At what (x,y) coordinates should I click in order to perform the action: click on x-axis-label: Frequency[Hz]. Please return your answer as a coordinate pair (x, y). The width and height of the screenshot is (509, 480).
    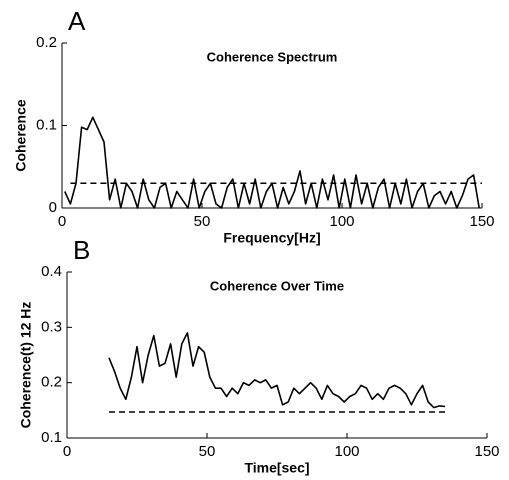
    Looking at the image, I should click on (271, 238).